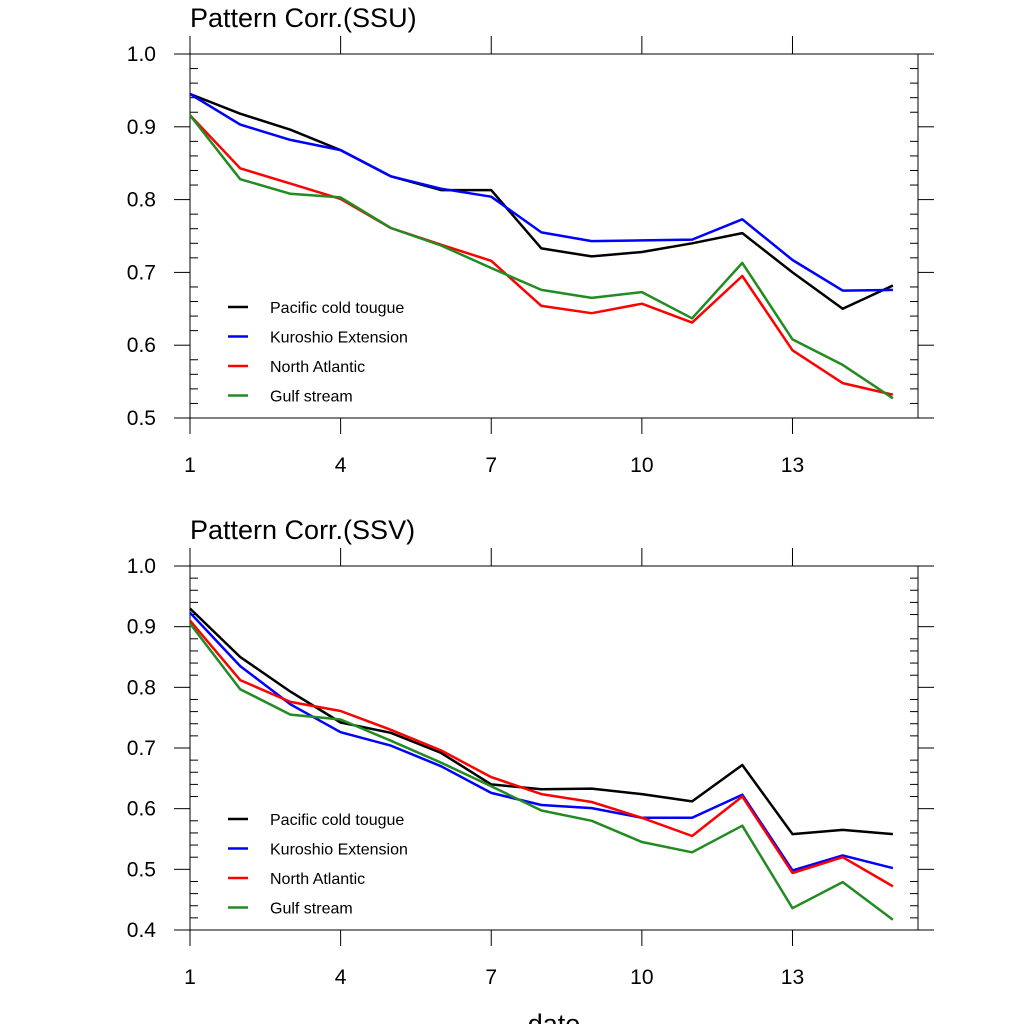 This screenshot has width=1024, height=1024. What do you see at coordinates (142, 930) in the screenshot?
I see `y-tick-label: 0.4` at bounding box center [142, 930].